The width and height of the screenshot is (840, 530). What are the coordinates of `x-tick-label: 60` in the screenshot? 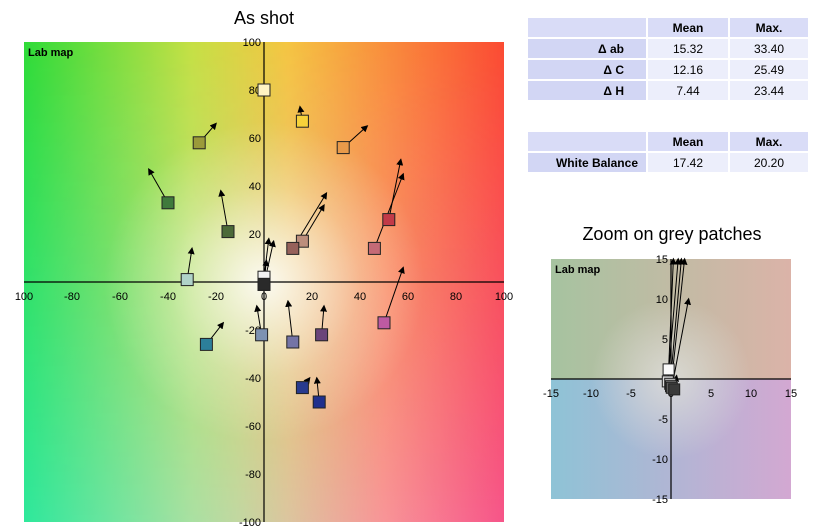 It's located at (408, 297).